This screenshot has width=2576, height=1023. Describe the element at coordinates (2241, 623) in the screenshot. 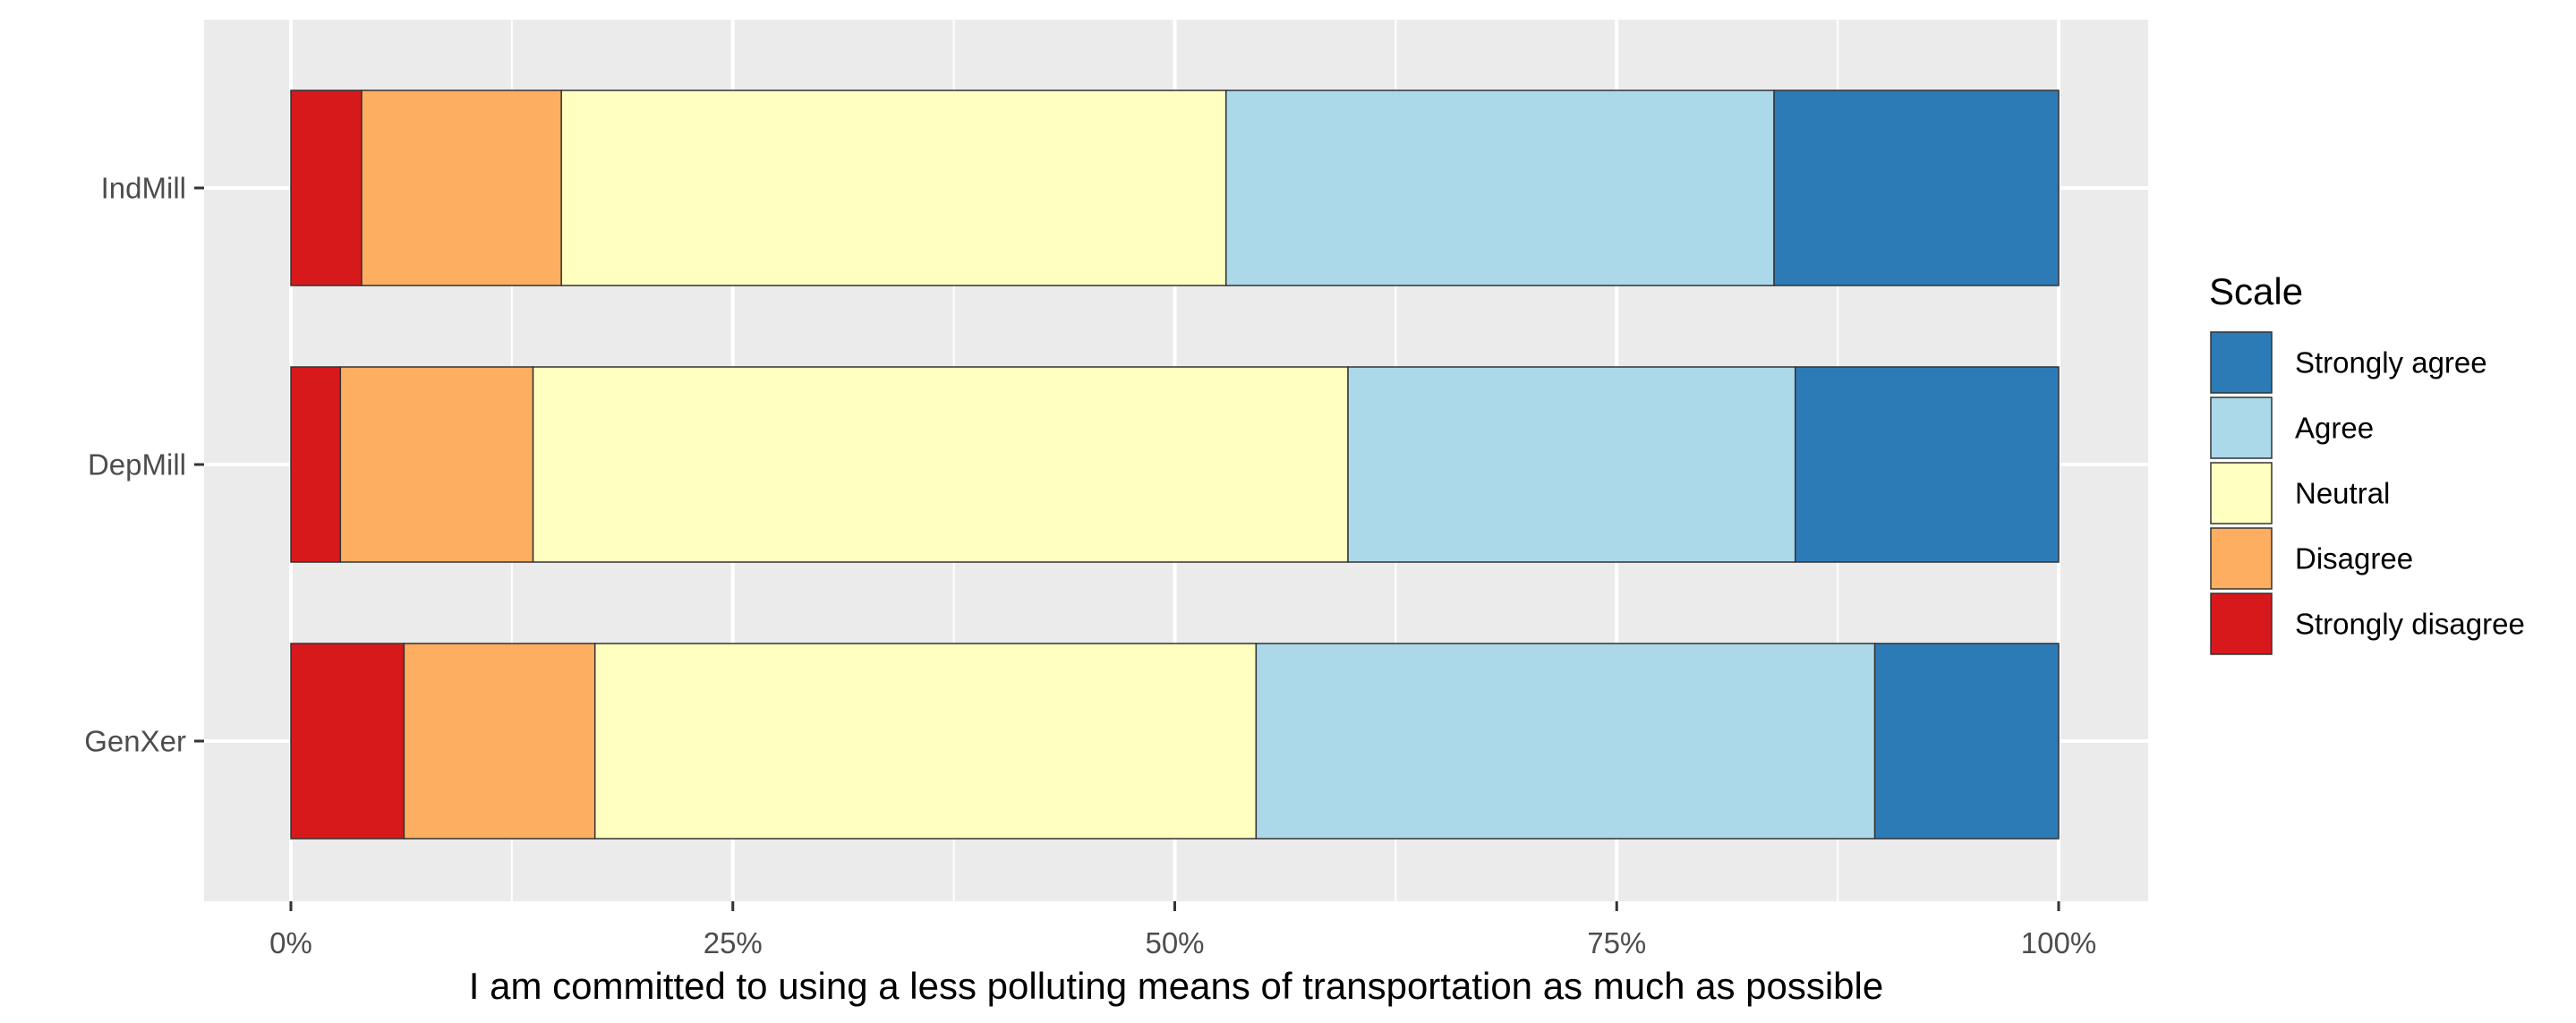

I see `legend-key-strongly-disagree` at that location.